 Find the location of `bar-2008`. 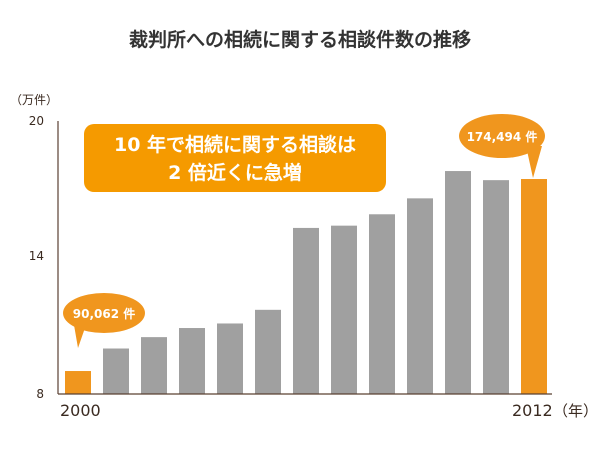

bar-2008 is located at coordinates (382, 304).